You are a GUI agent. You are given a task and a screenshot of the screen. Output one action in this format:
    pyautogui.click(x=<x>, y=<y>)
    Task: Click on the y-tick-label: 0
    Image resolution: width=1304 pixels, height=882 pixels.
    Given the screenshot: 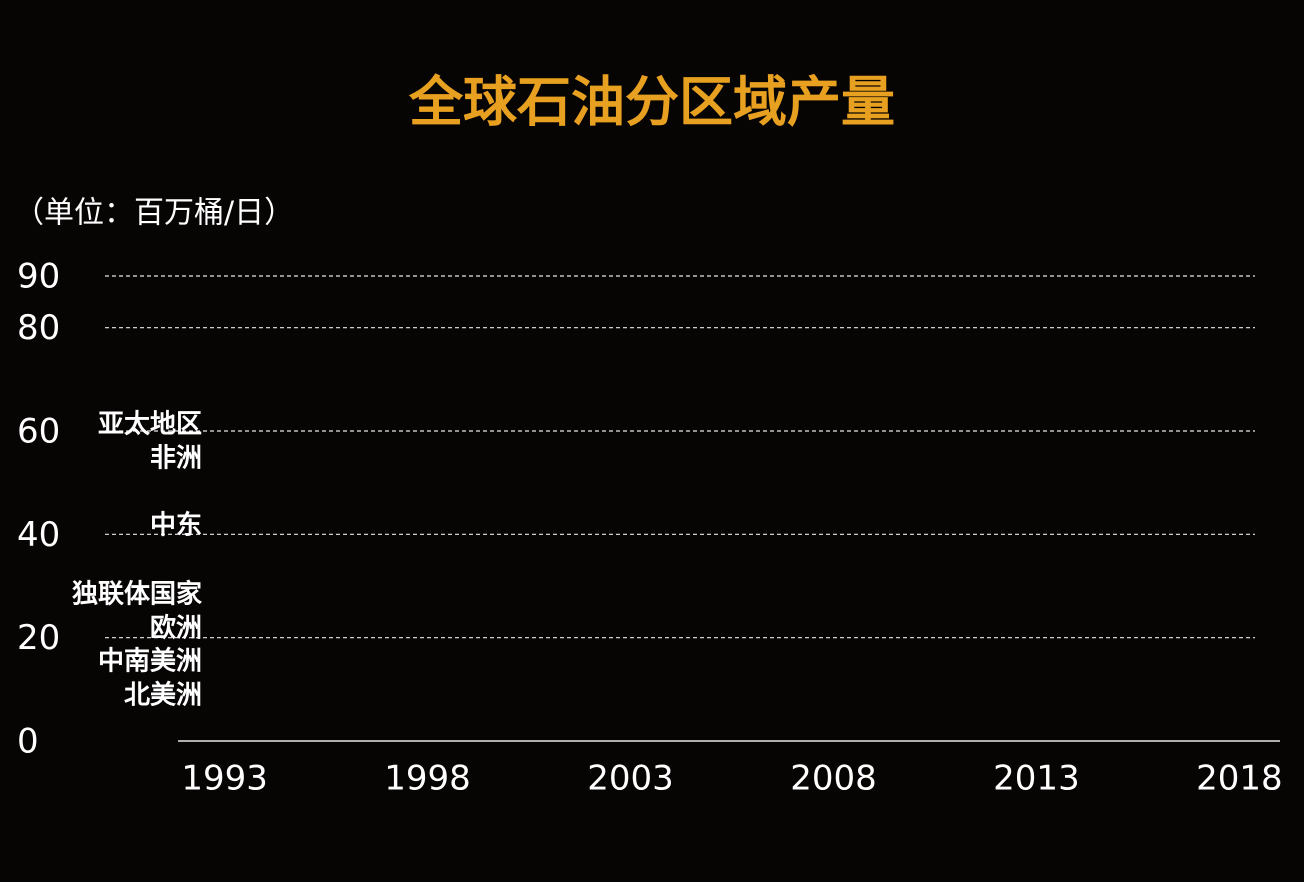 What is the action you would take?
    pyautogui.click(x=28, y=742)
    